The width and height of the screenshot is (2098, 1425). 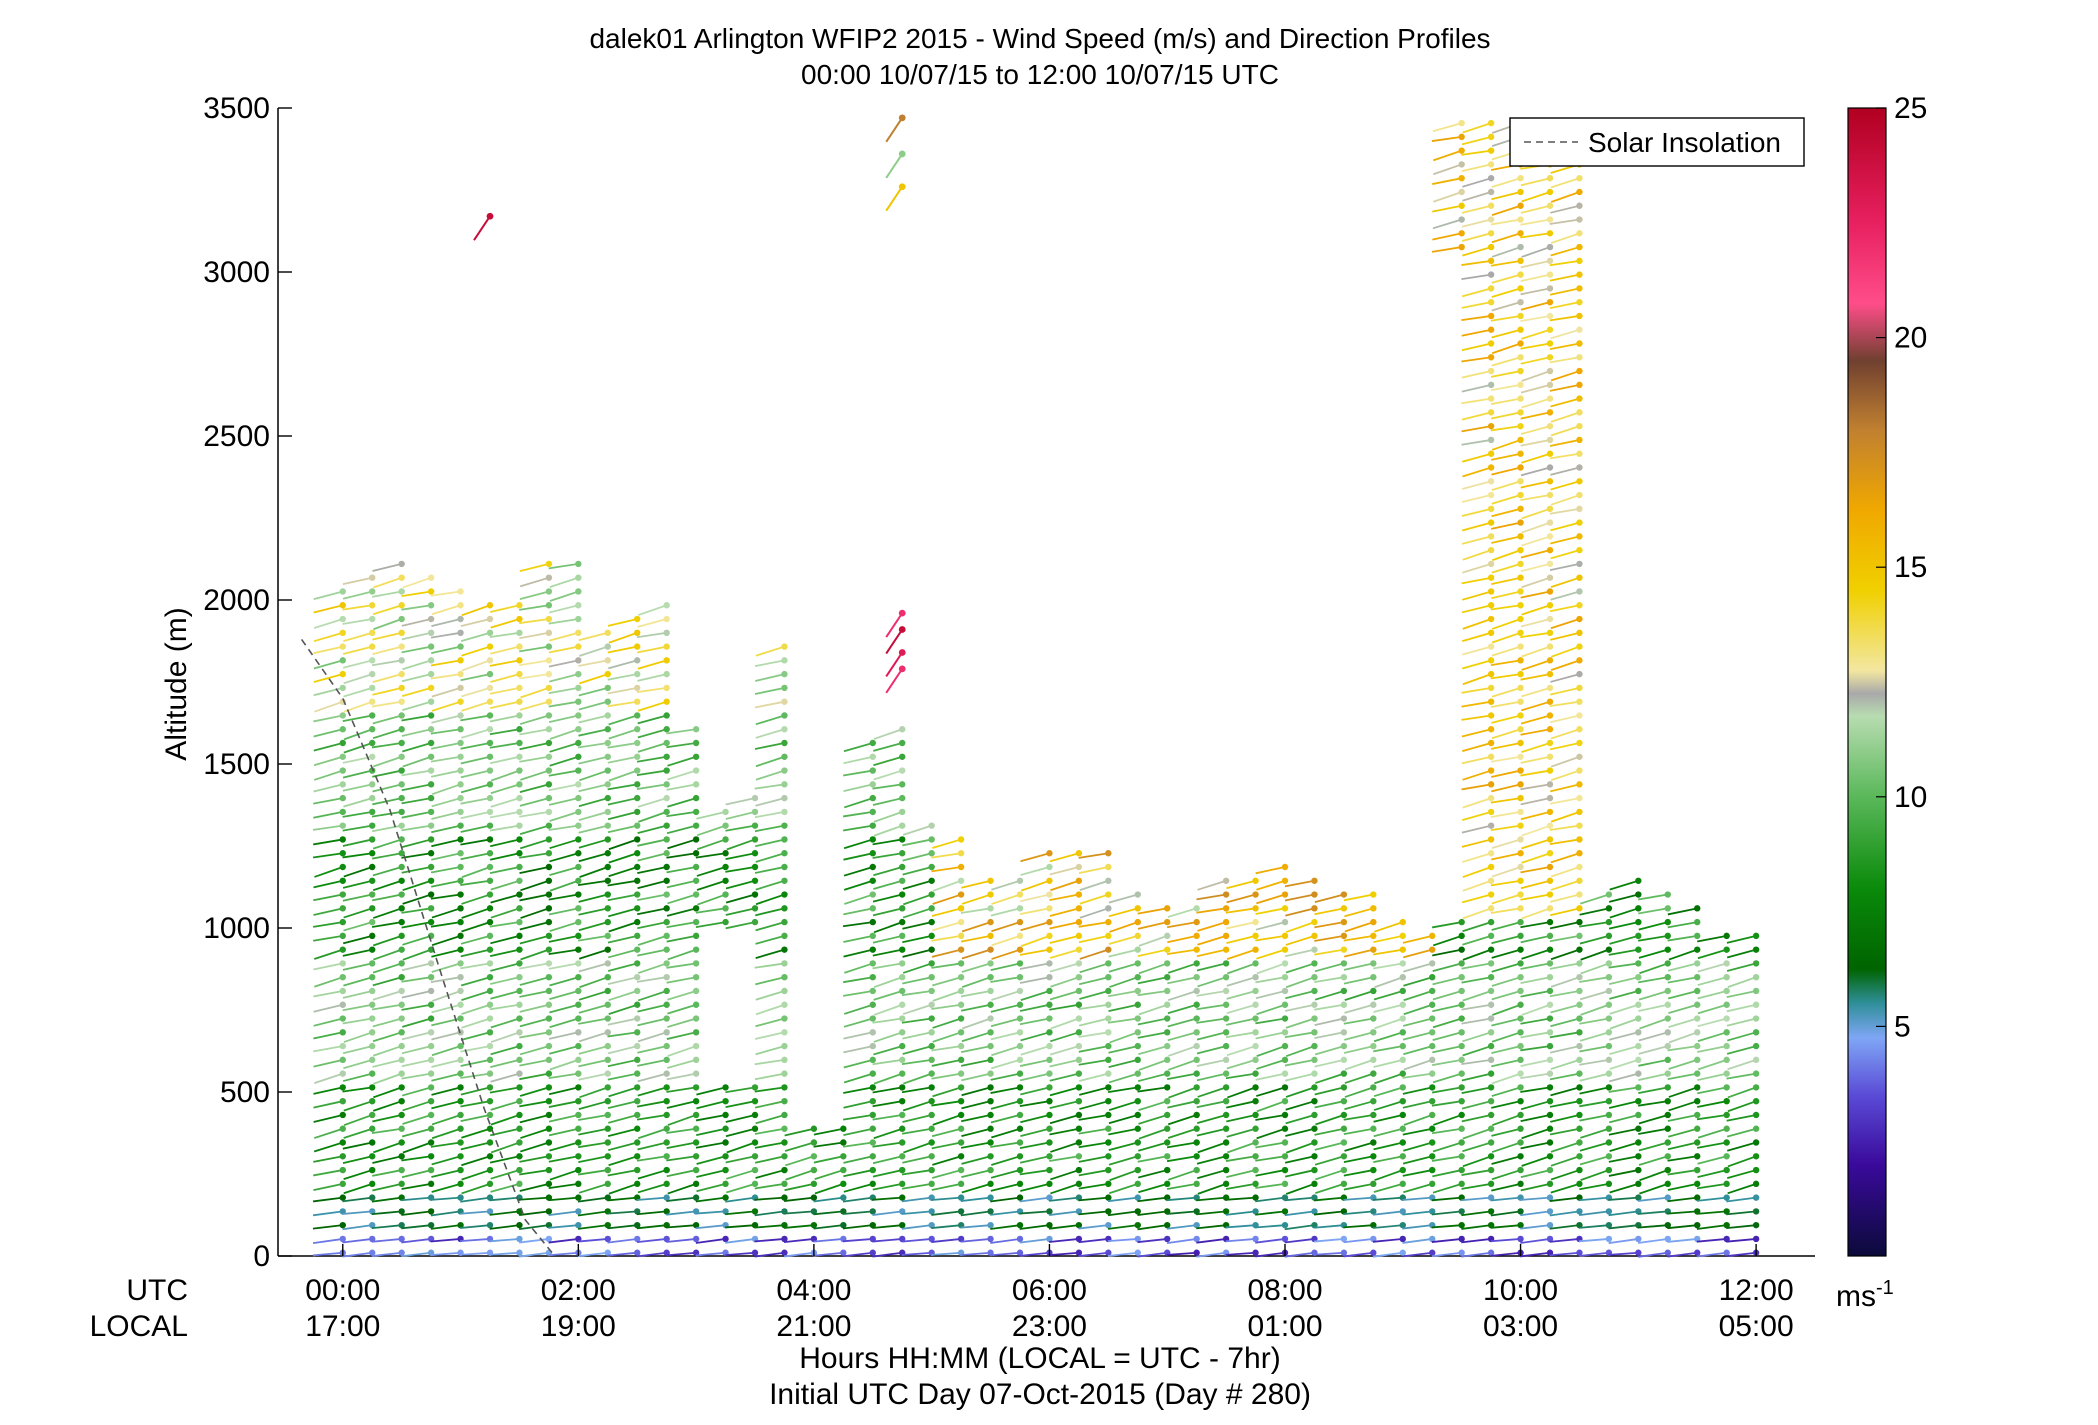 What do you see at coordinates (236, 436) in the screenshot?
I see `y-tick-label: 2500` at bounding box center [236, 436].